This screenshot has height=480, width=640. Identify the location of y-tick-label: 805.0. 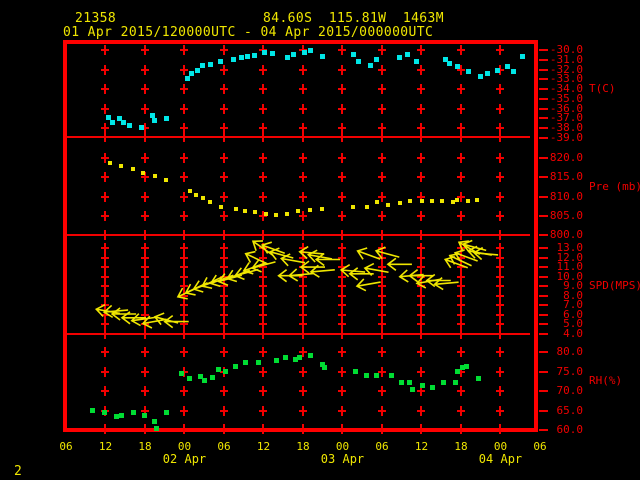
(566, 215).